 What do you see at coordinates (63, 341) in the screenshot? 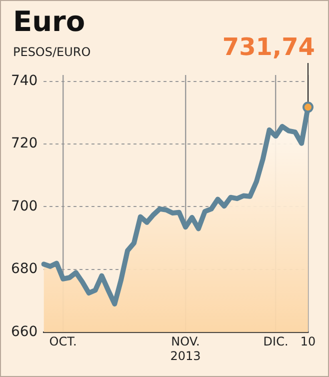
I see `x-tick-label: OCT.` at bounding box center [63, 341].